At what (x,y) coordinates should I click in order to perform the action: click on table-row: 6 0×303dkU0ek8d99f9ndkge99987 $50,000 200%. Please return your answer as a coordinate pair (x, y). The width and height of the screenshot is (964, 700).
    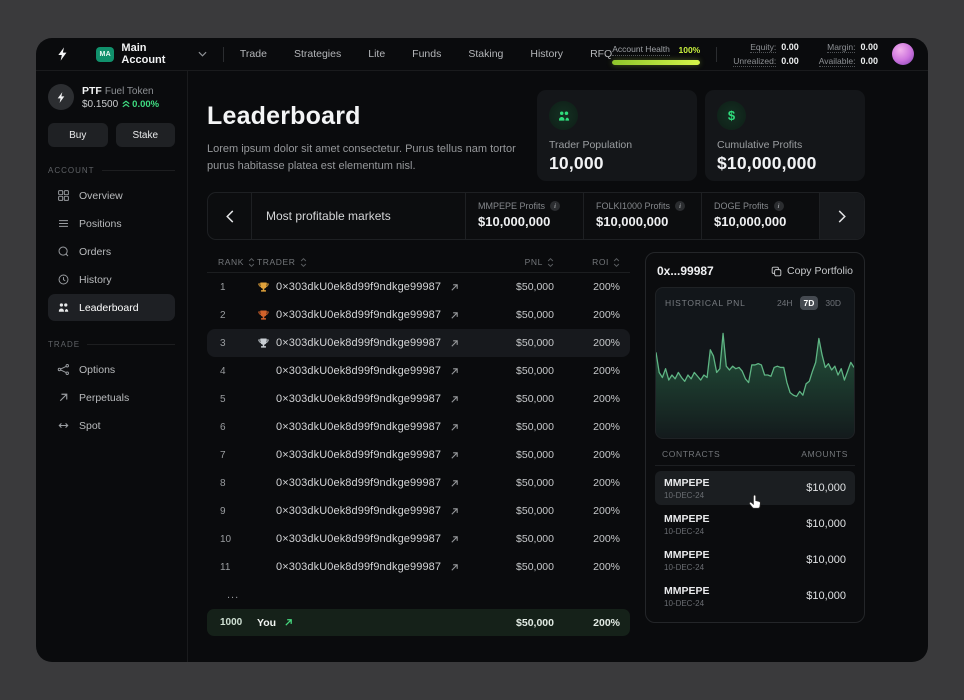
    Looking at the image, I should click on (418, 427).